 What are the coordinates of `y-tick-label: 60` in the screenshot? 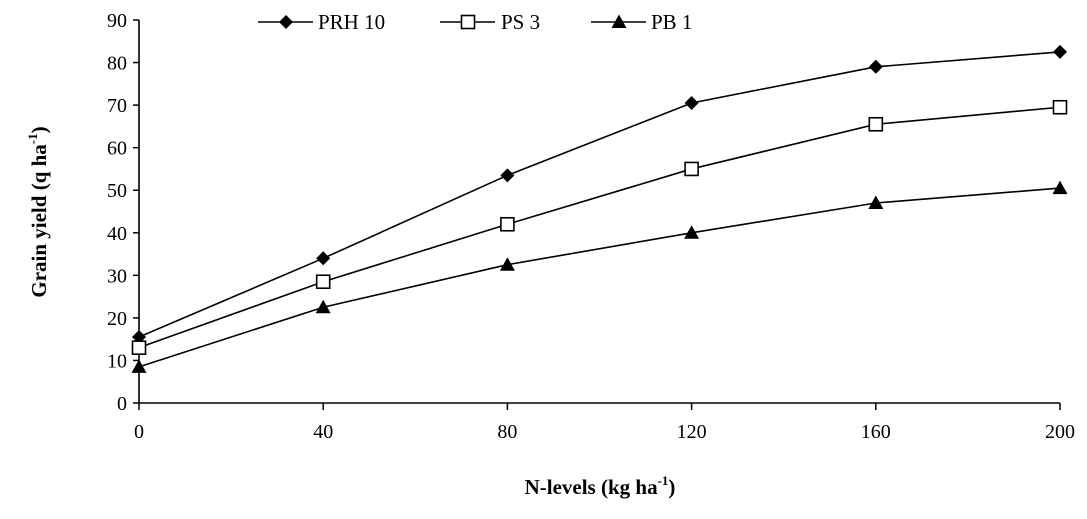 It's located at (117, 149).